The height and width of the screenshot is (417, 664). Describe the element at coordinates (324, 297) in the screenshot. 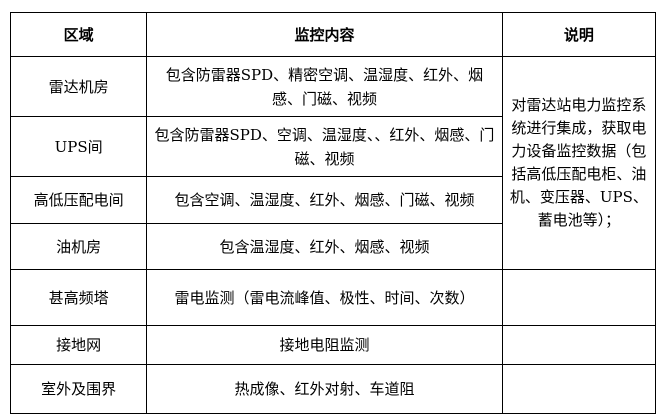

I see `content-cell: 雷电监测（雷电流峰值、极性、时间、次数）` at that location.